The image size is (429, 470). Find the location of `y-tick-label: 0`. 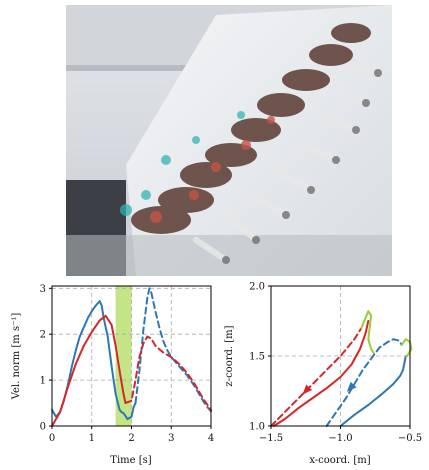

y-tick-label: 0 is located at coordinates (43, 427).